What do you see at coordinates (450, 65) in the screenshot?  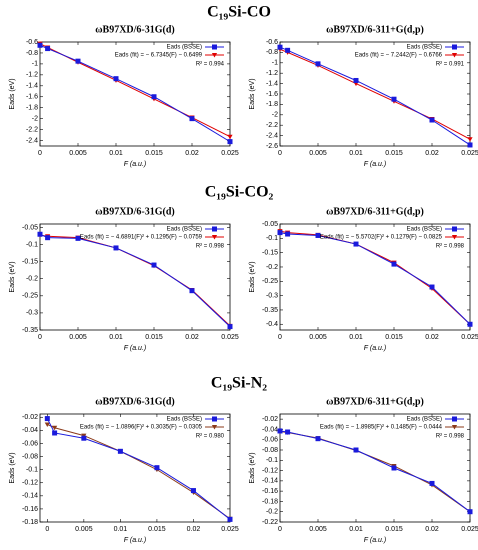 I see `annotation: R² = 0.991` at bounding box center [450, 65].